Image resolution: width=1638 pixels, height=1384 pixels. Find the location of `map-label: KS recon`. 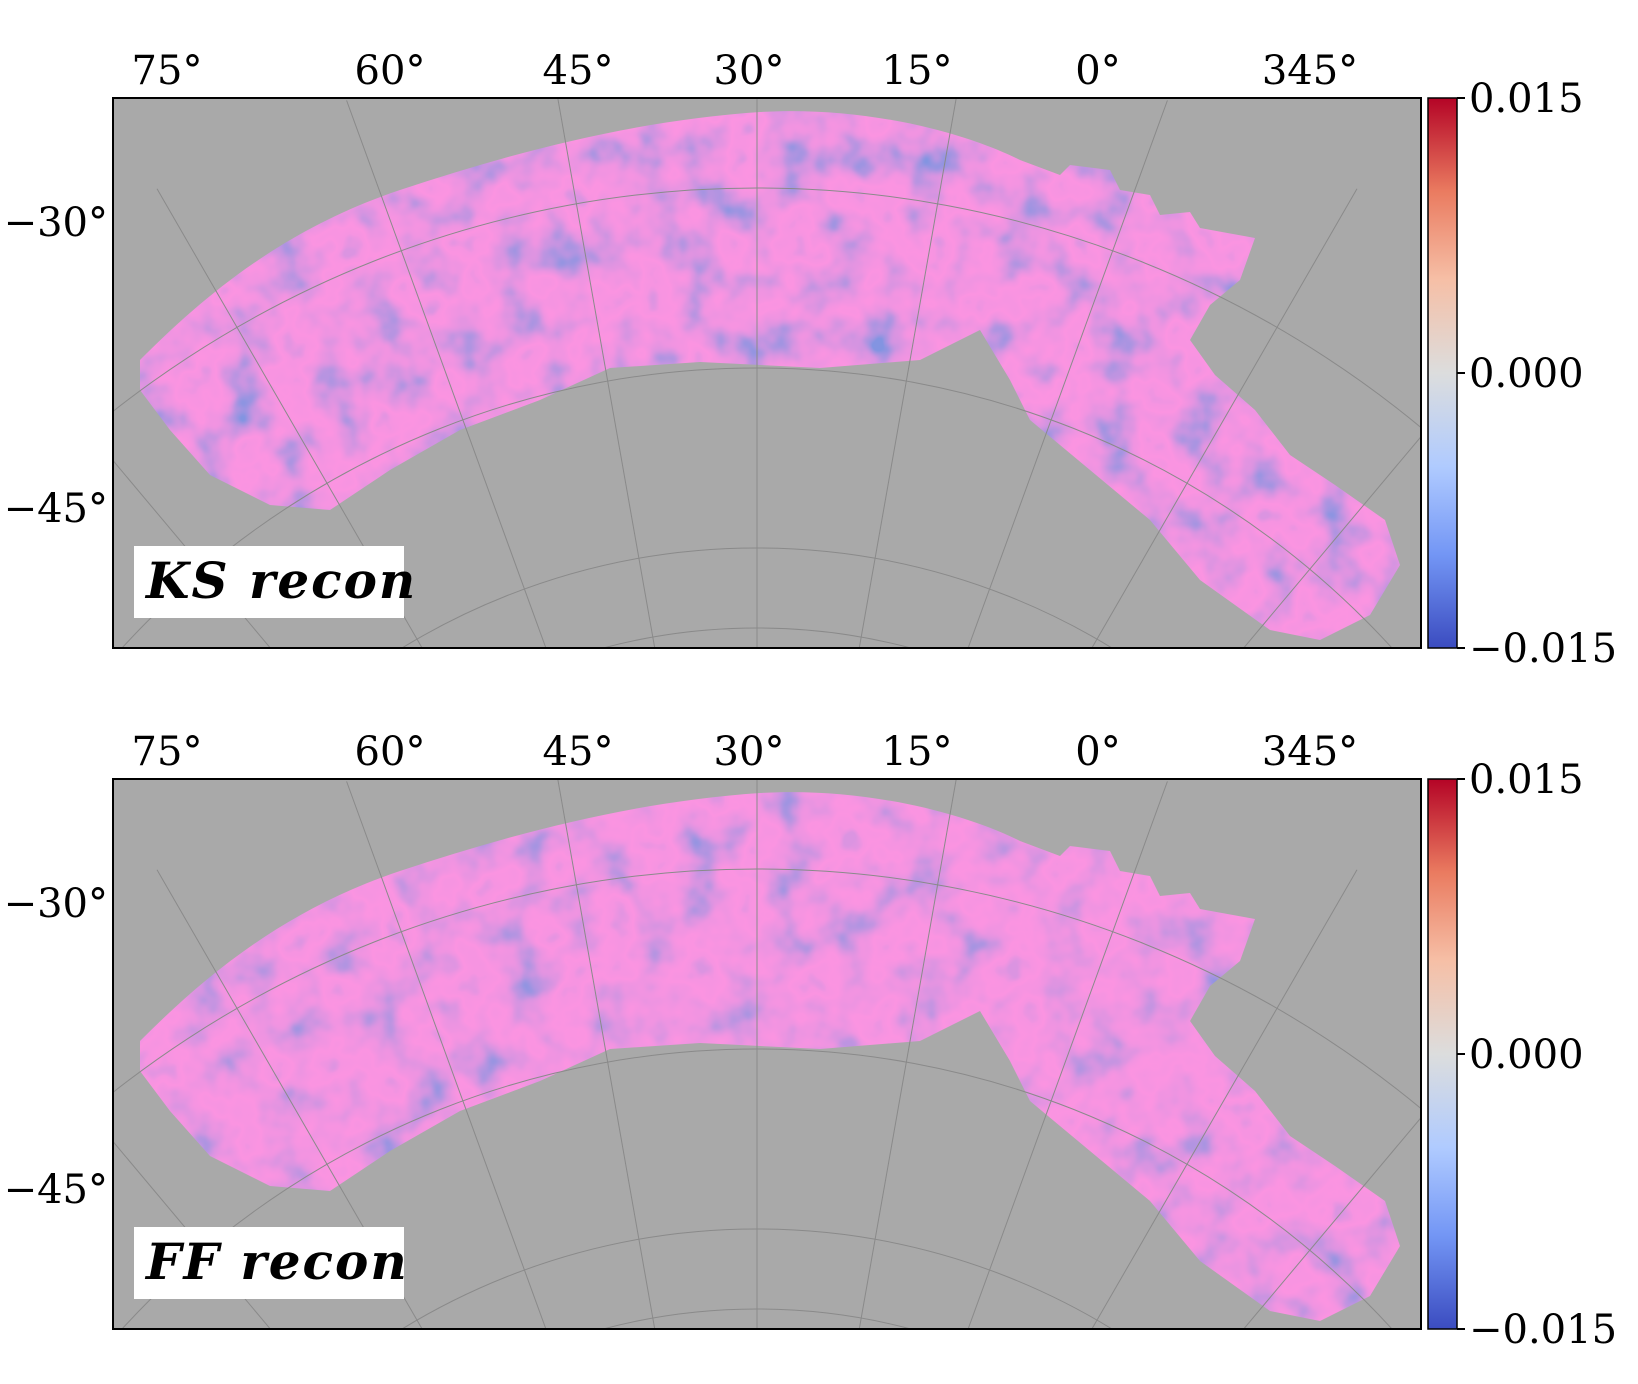

map-label: KS recon is located at coordinates (280, 580).